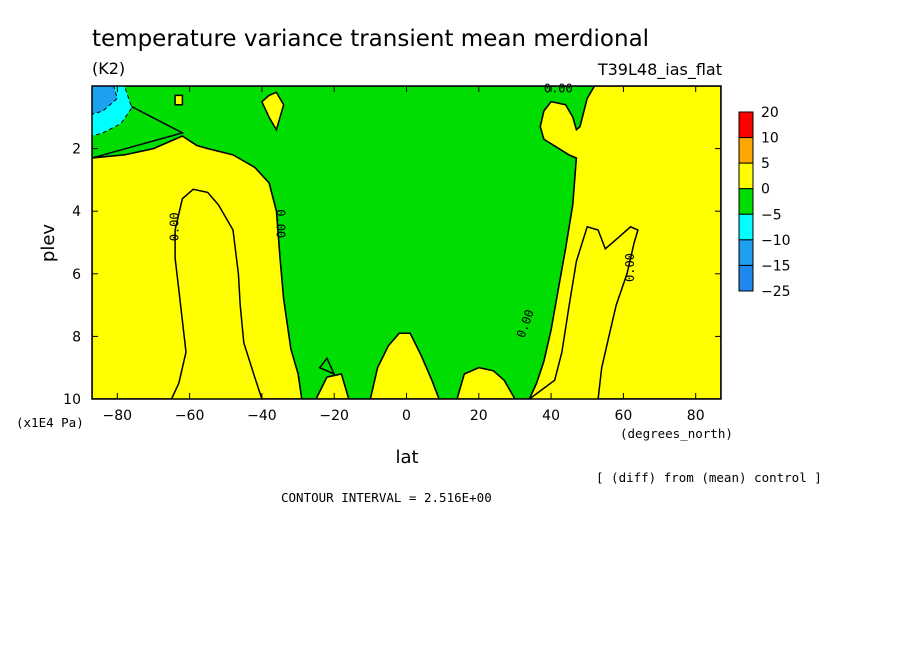  I want to click on contour-label-3: 0.00, so click(630, 267).